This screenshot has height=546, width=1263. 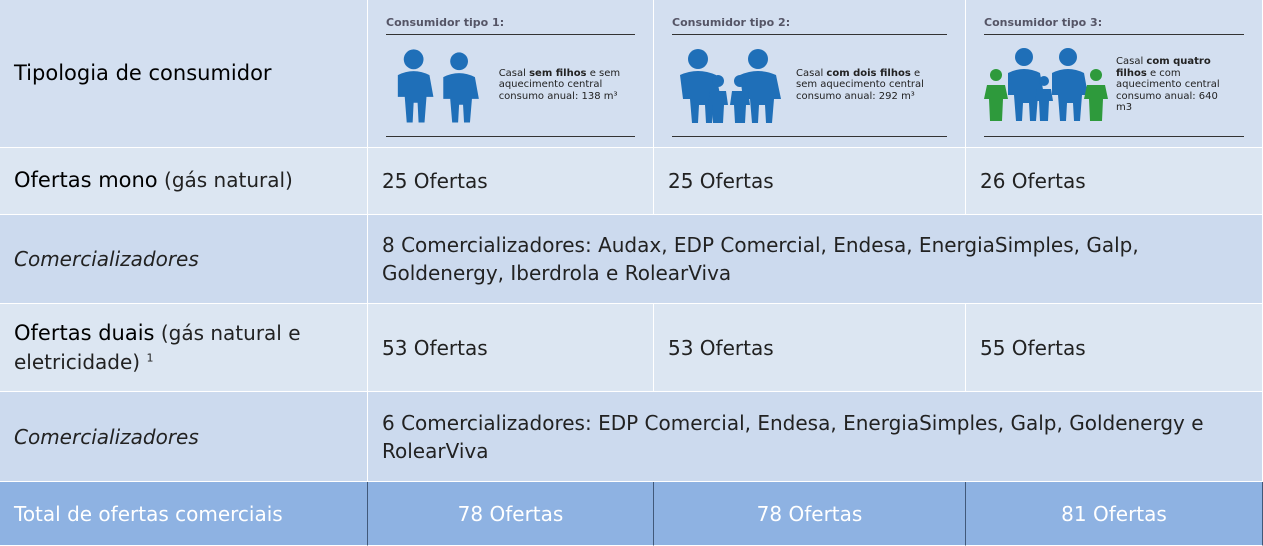 I want to click on cell: 26 Ofertas, so click(x=1114, y=181).